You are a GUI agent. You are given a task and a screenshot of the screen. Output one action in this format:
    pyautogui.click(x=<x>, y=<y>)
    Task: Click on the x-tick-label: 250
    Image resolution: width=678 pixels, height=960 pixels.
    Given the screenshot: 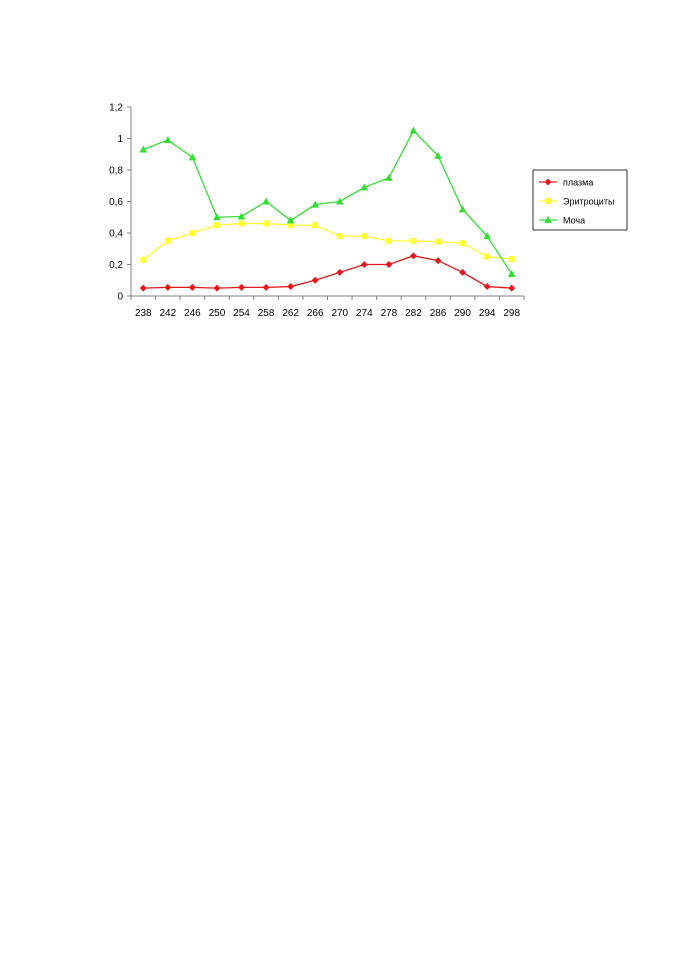 What is the action you would take?
    pyautogui.click(x=217, y=313)
    